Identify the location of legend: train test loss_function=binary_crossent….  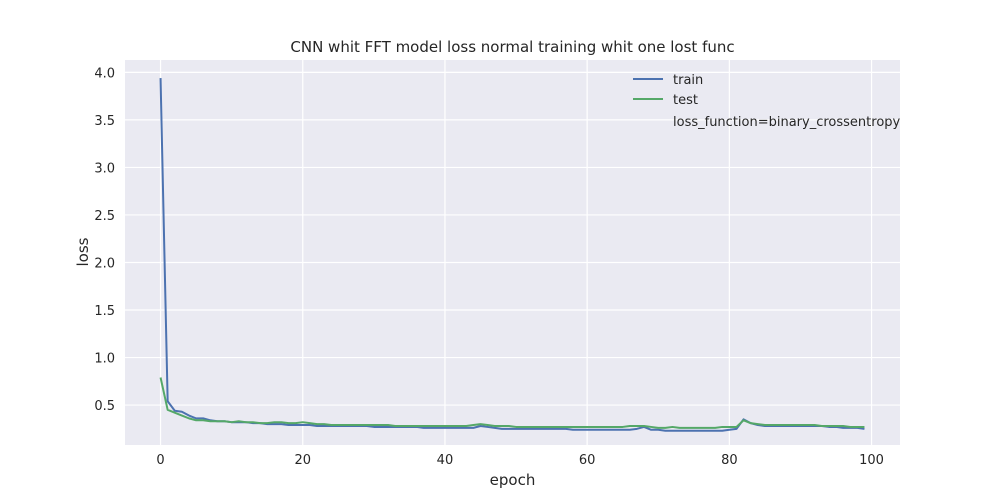
(767, 101).